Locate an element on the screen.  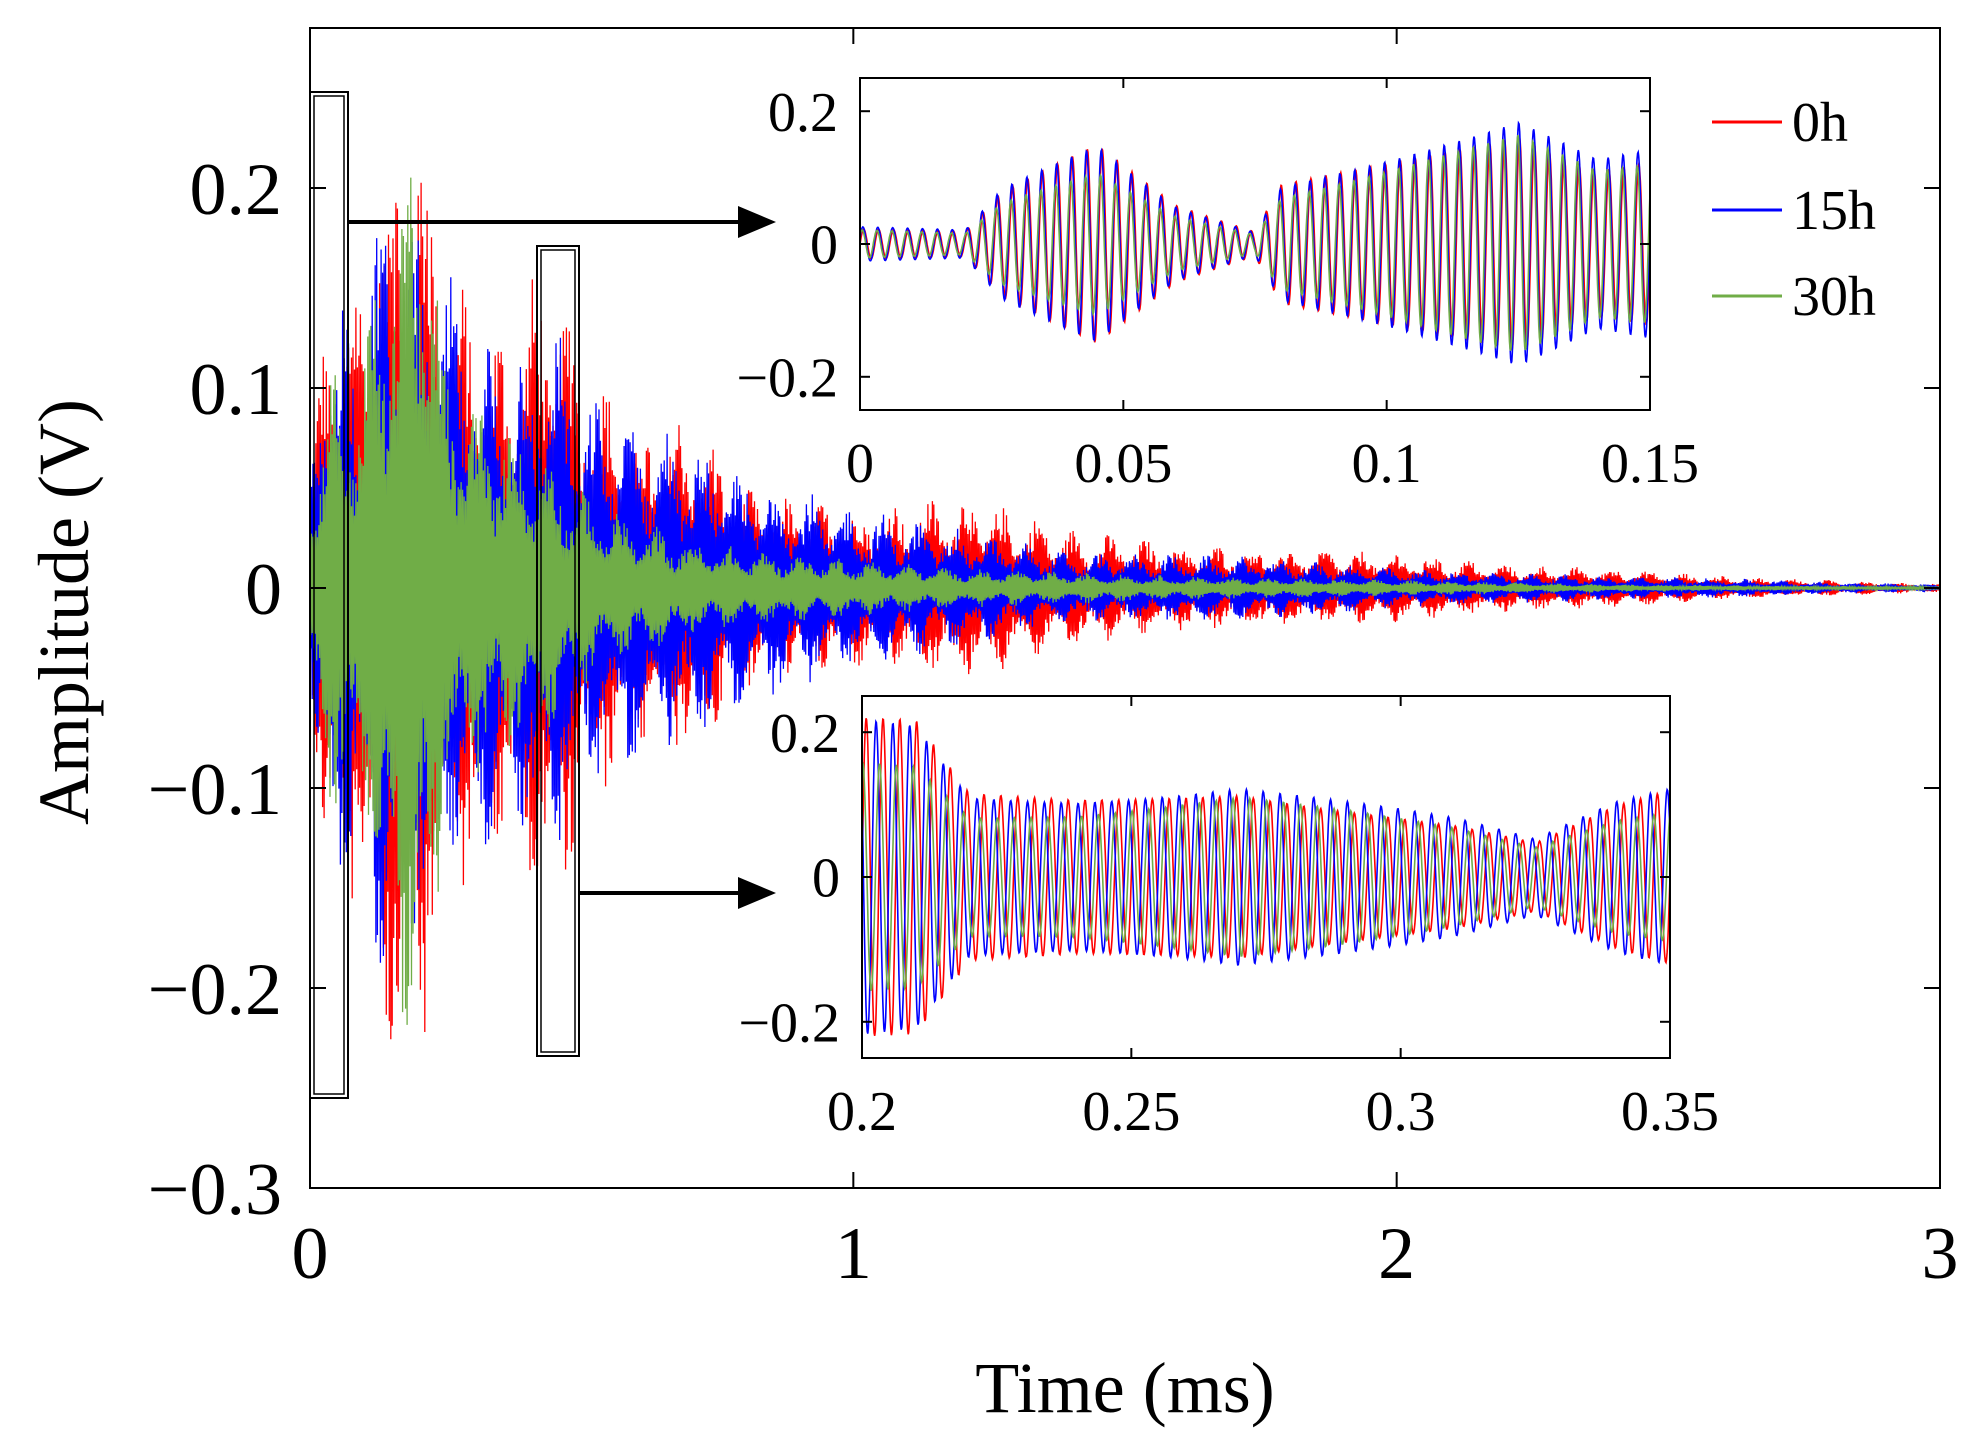
x-tick-label: 0.1 is located at coordinates (1387, 464).